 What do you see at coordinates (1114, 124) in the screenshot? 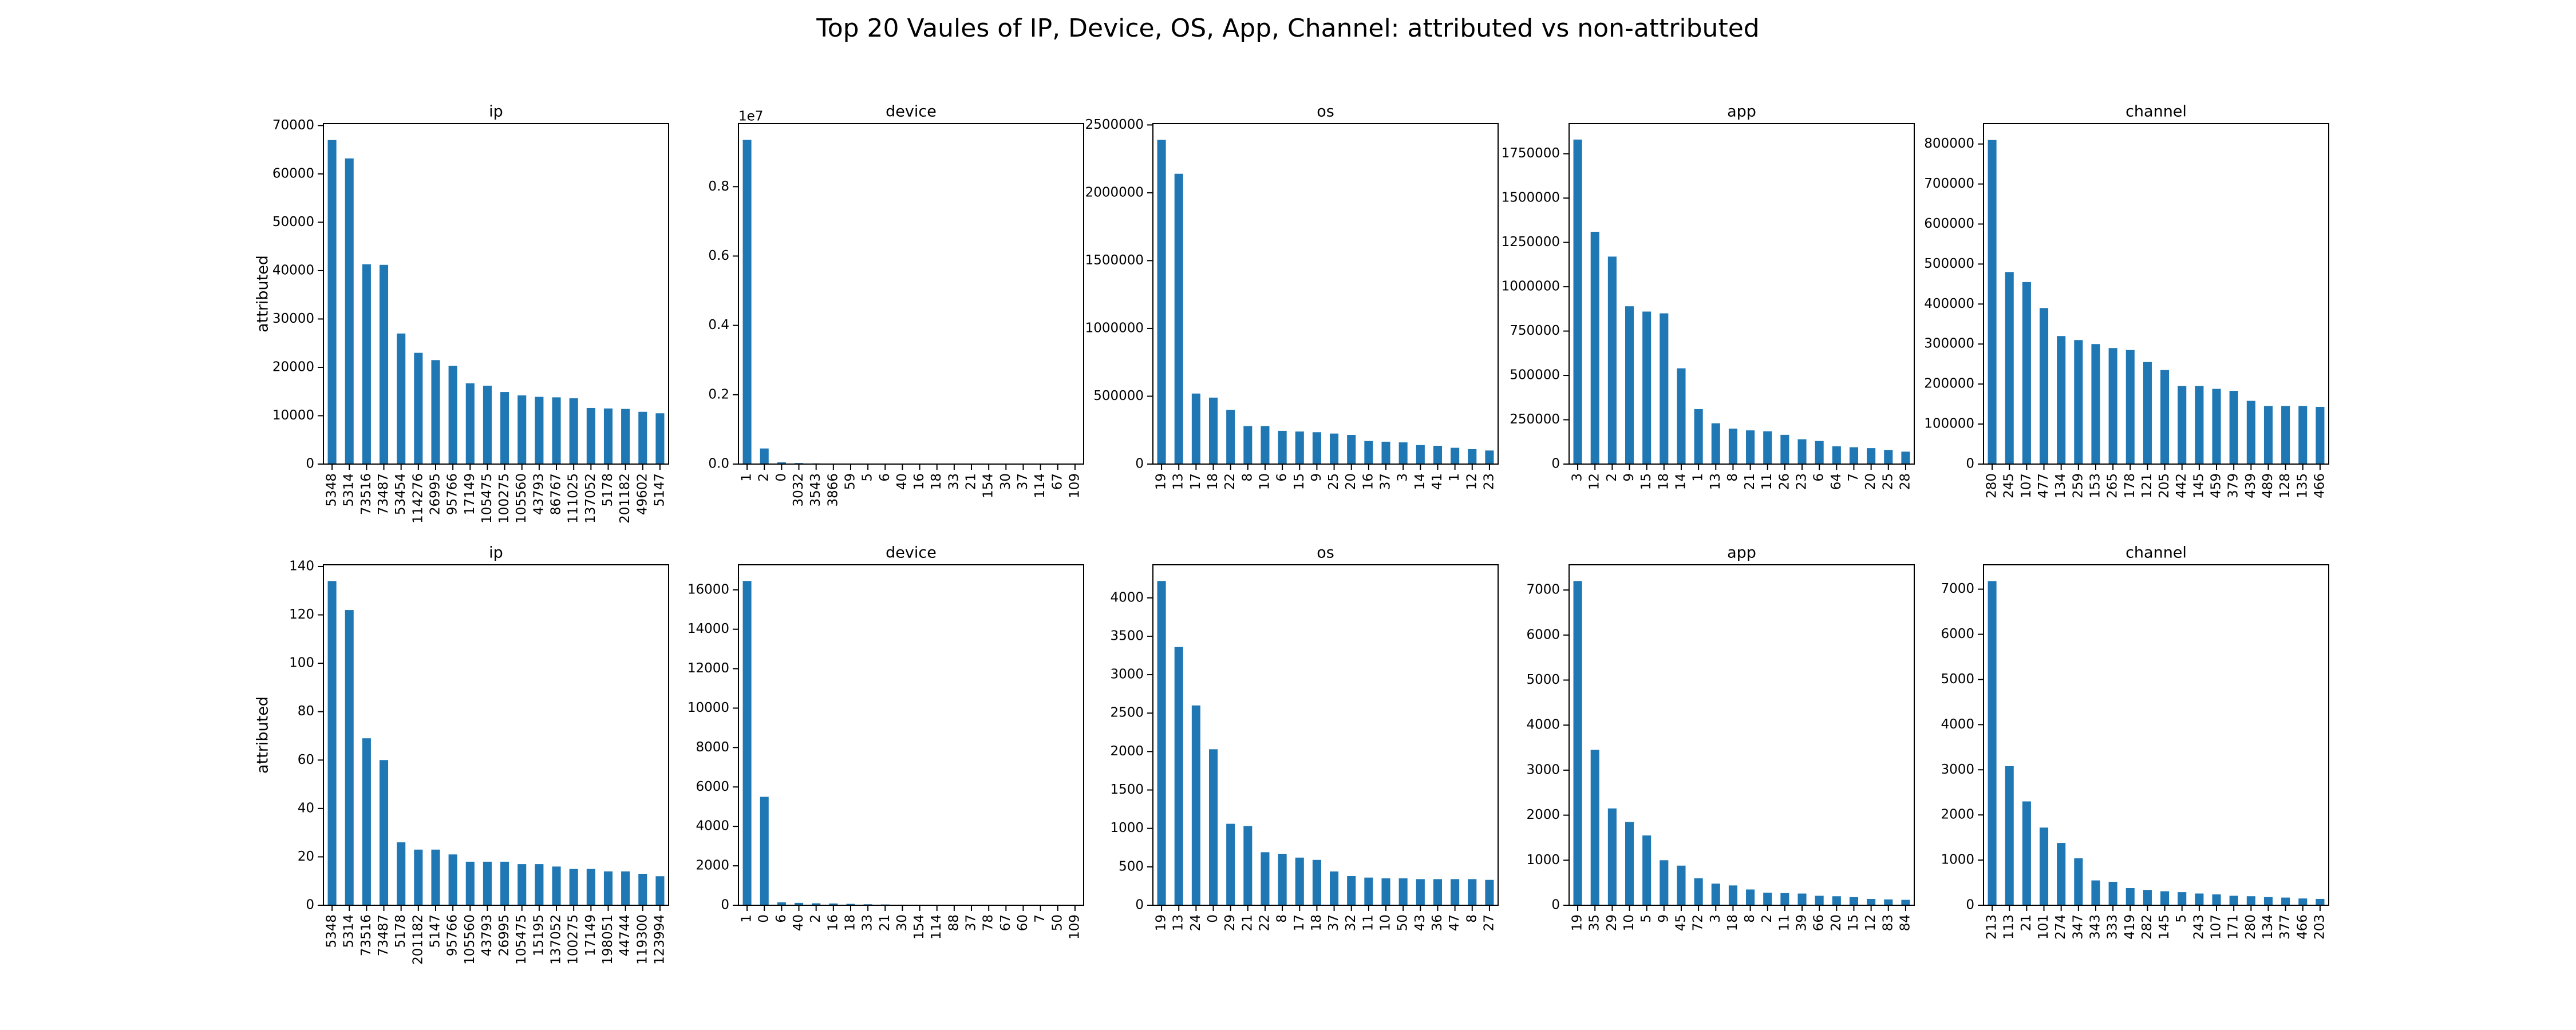
I see `y-tick-label: 2500000` at bounding box center [1114, 124].